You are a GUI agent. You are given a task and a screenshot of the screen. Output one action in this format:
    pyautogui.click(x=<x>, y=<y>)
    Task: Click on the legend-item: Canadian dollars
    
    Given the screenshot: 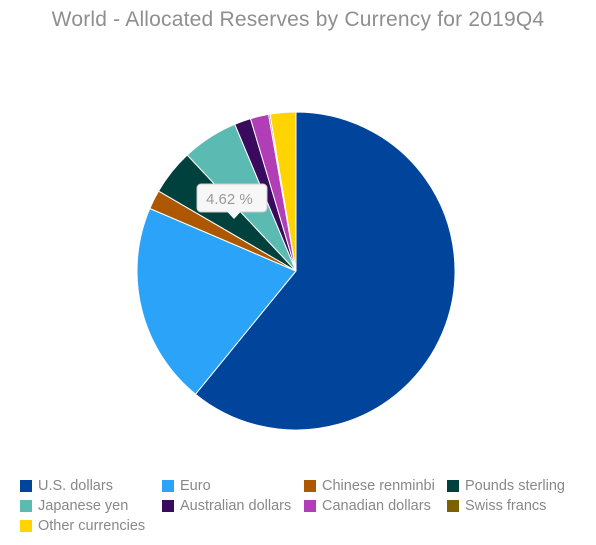 What is the action you would take?
    pyautogui.click(x=367, y=506)
    